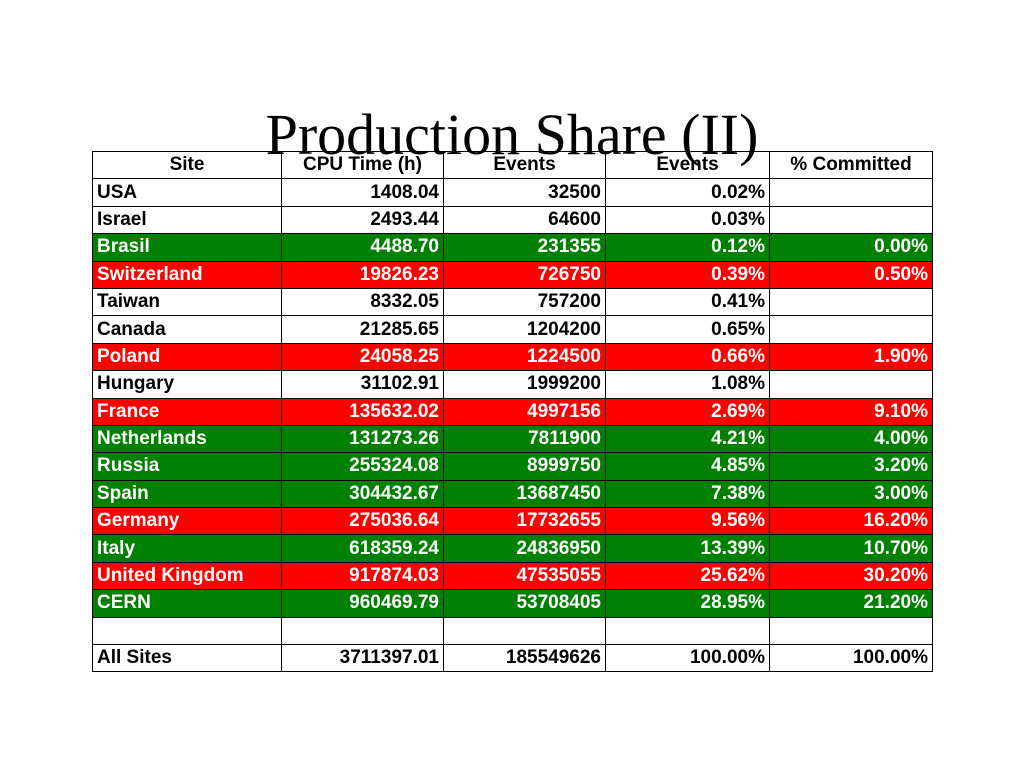  Describe the element at coordinates (362, 165) in the screenshot. I see `header-cpu-time: CPU Time (h)` at that location.